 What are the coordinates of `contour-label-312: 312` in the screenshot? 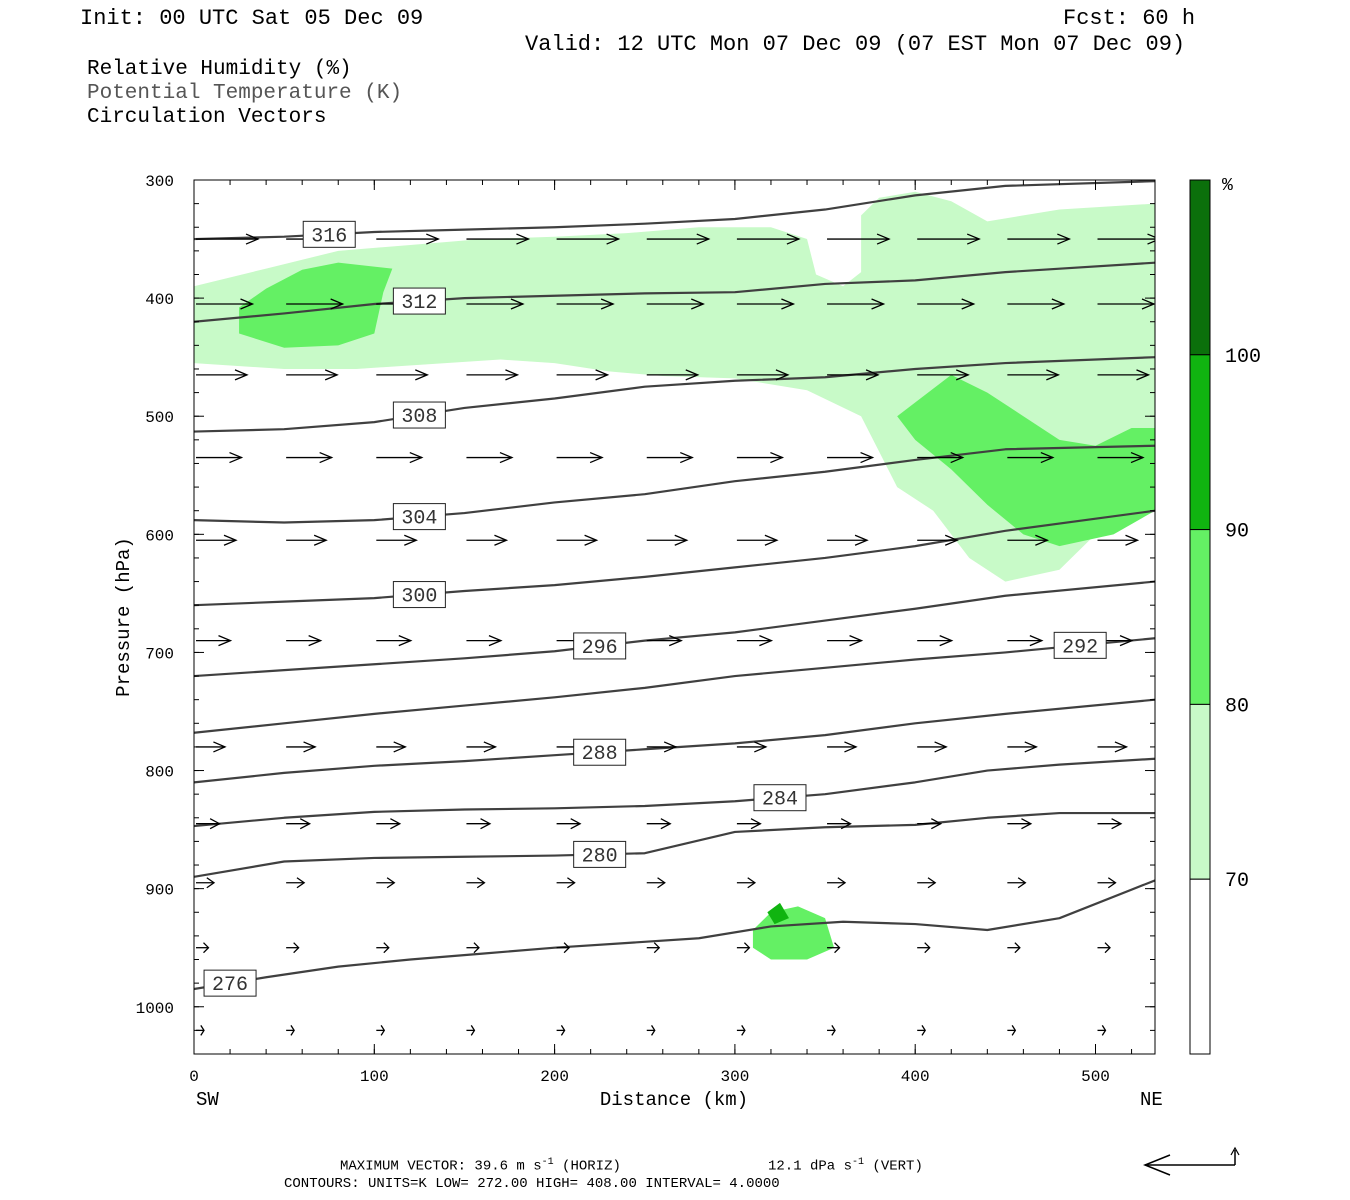 It's located at (419, 301).